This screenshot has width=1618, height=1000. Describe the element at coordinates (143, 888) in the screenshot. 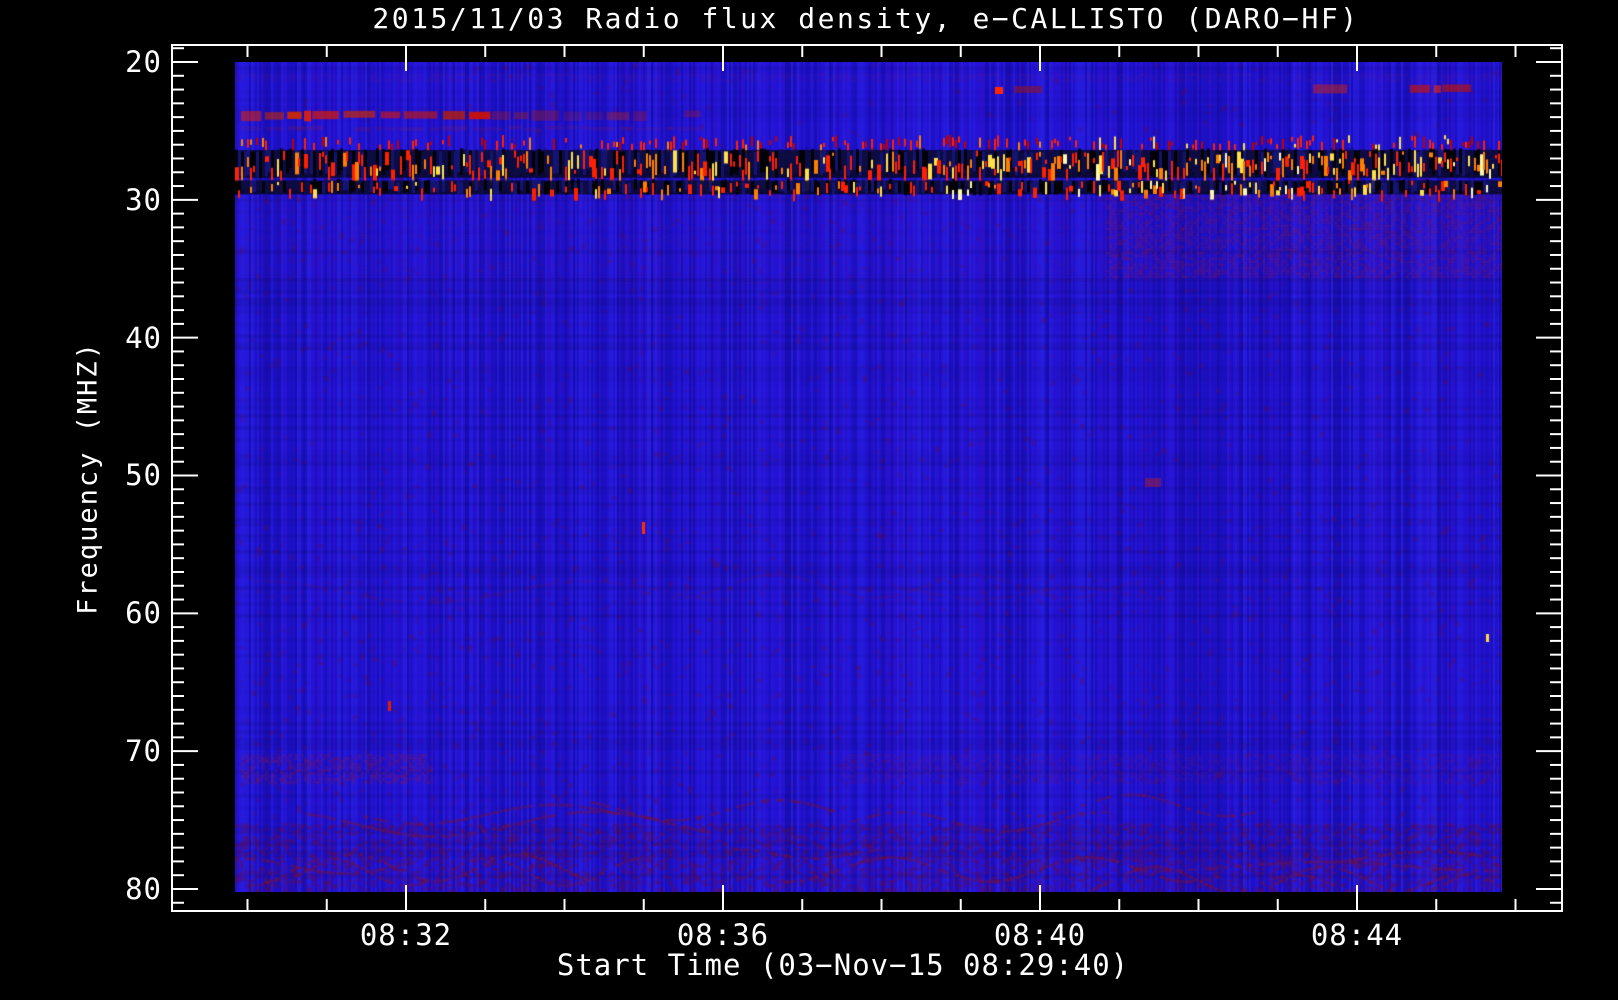

I see `y-tick-label: 80` at that location.